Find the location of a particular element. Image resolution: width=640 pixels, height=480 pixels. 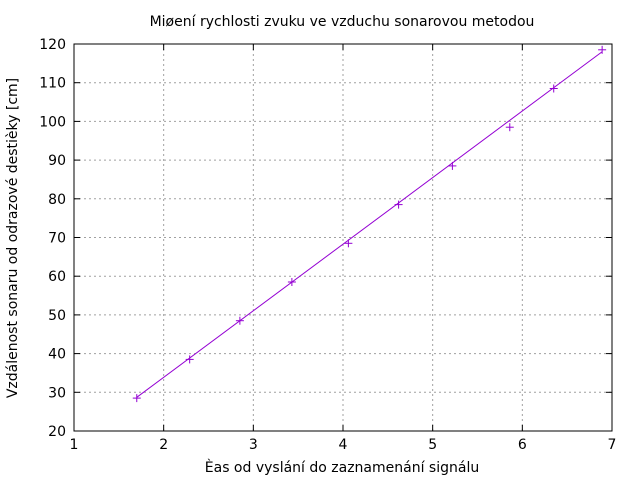

x-tick-label: 7 is located at coordinates (612, 445).